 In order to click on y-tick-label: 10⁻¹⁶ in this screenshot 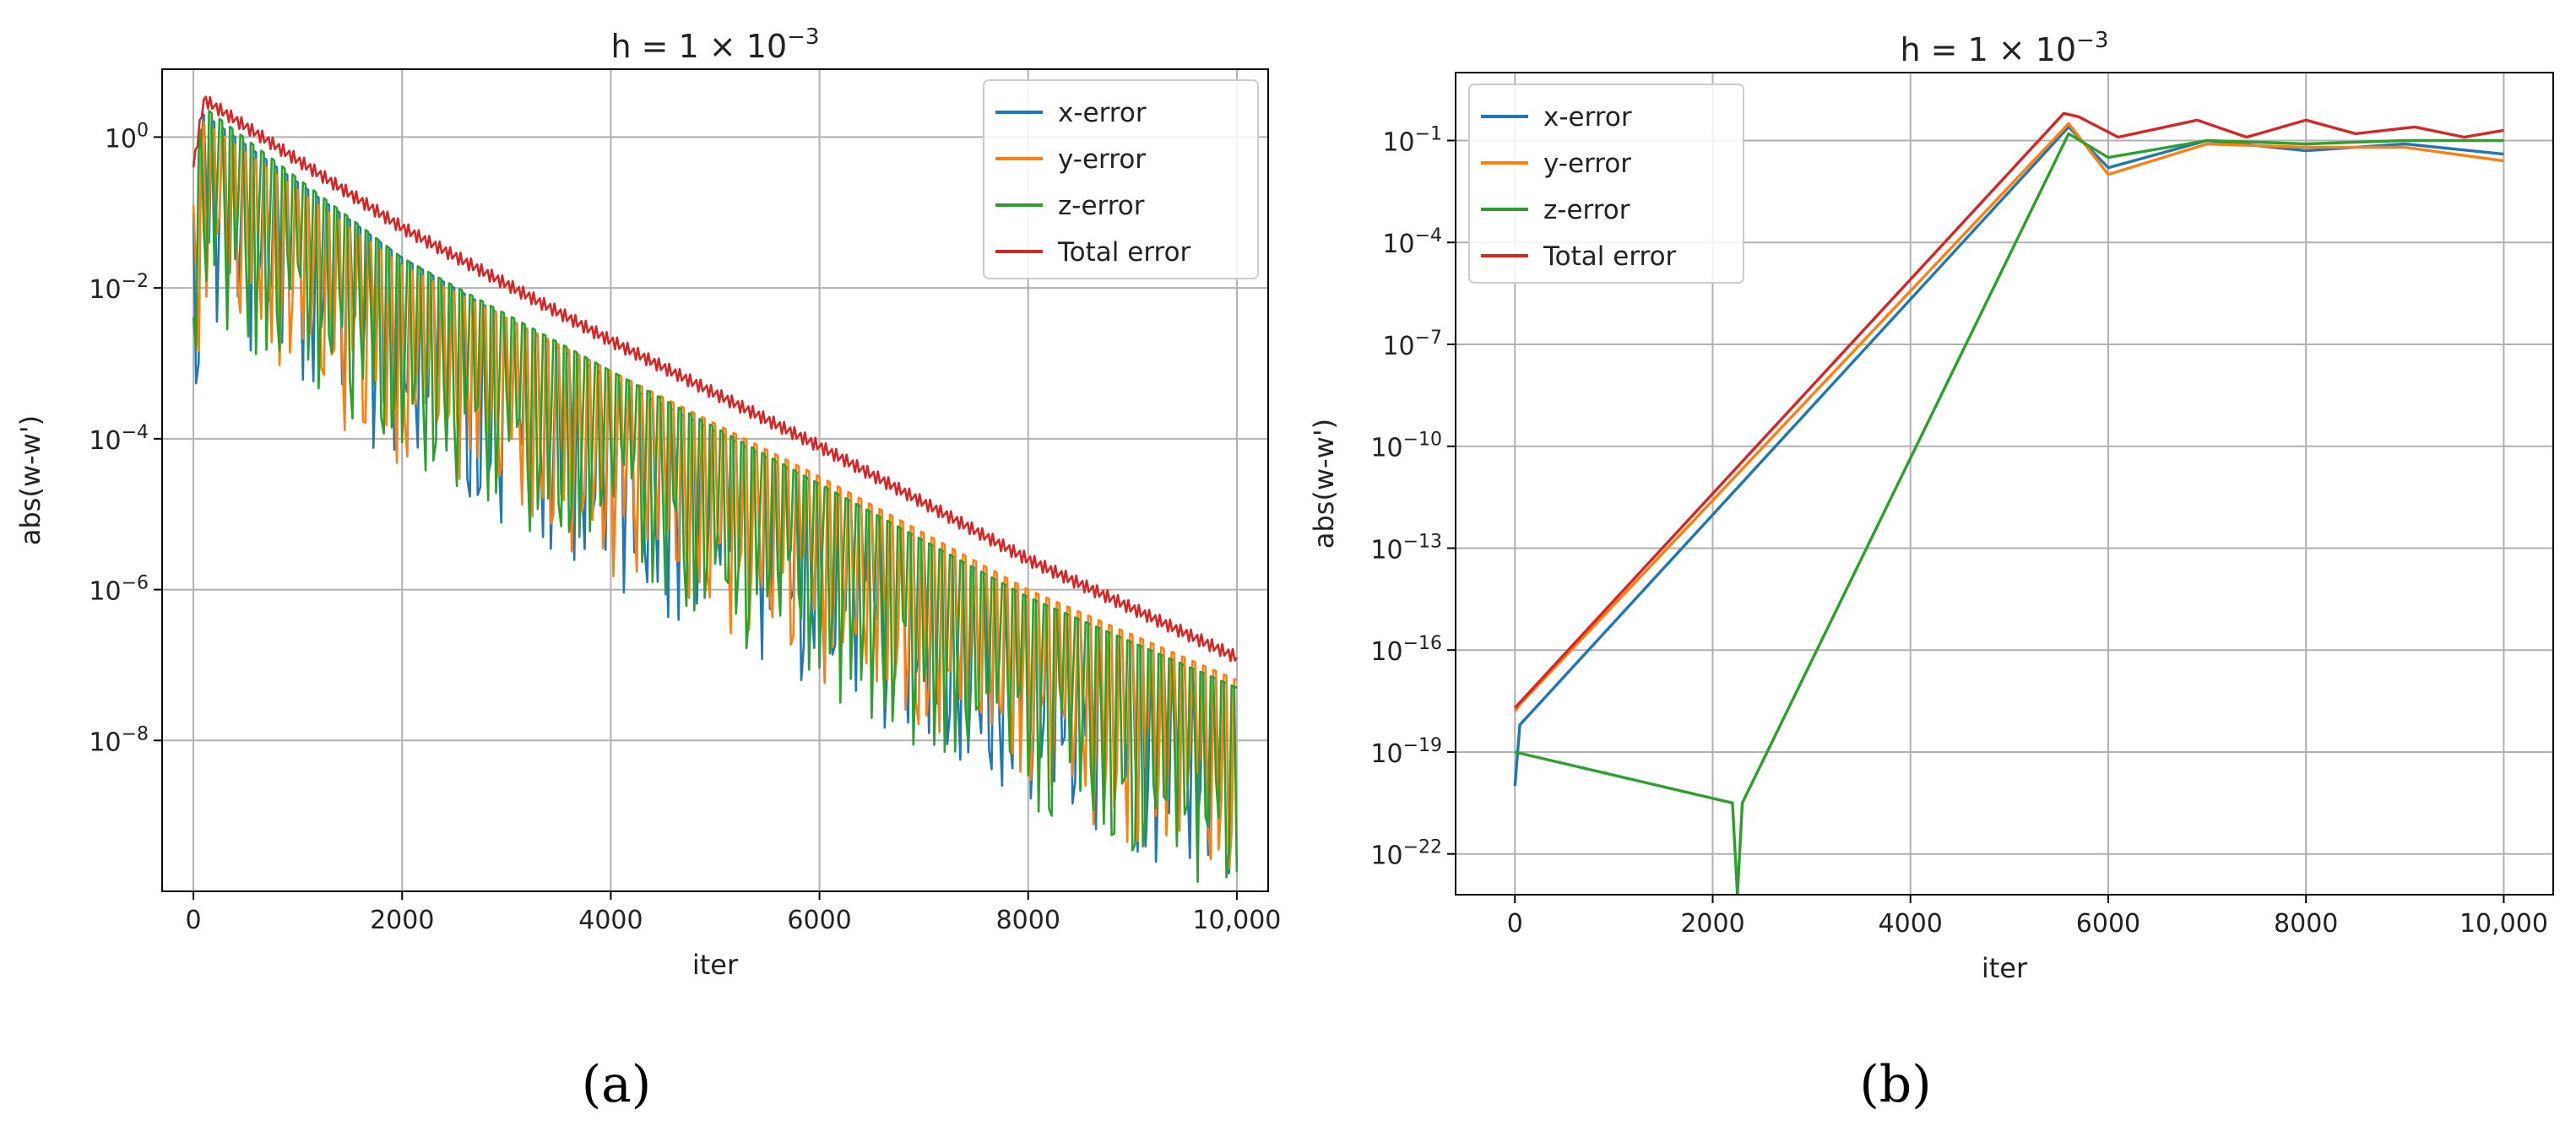, I will do `click(1406, 650)`.